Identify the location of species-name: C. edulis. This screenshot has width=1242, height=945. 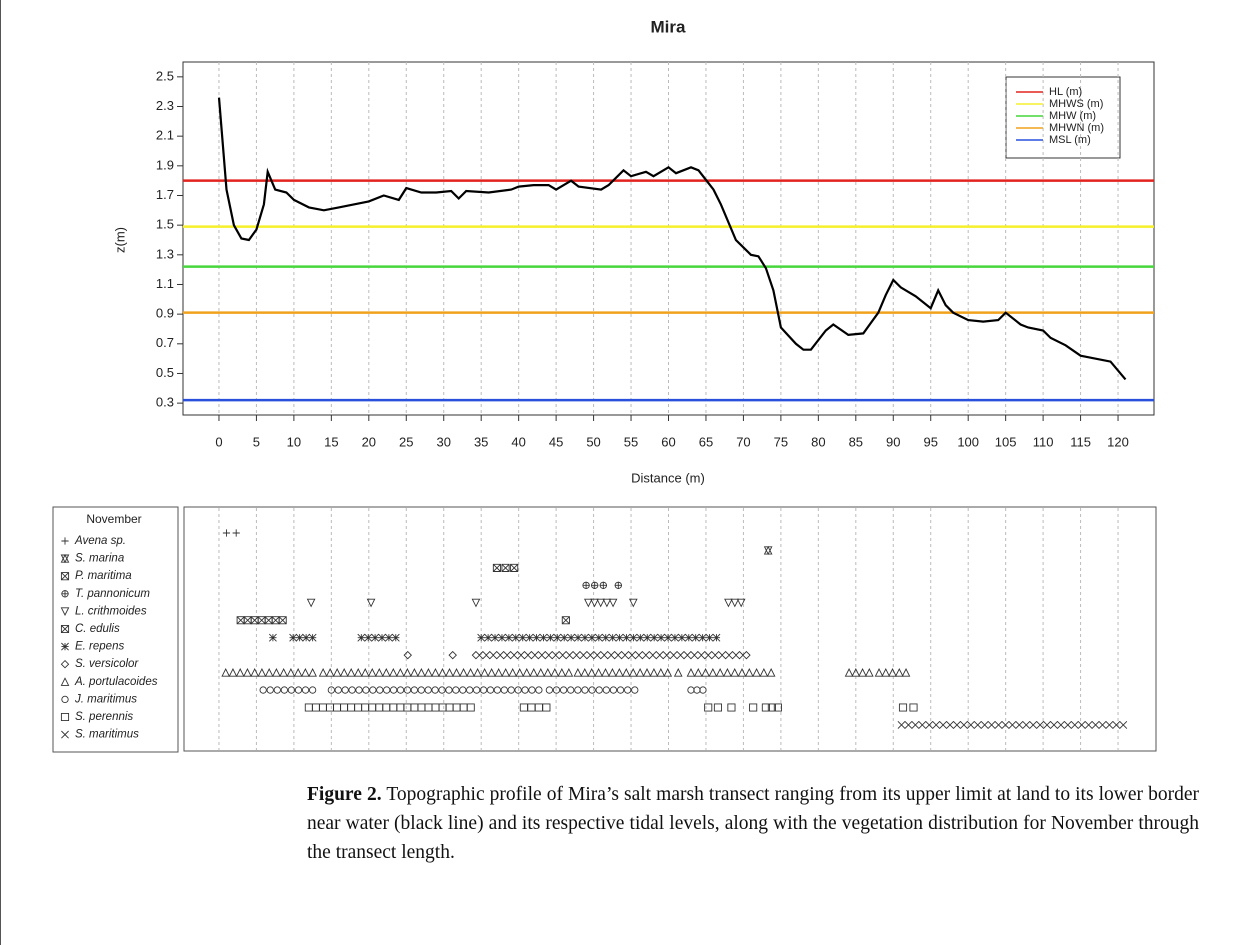
(97, 629).